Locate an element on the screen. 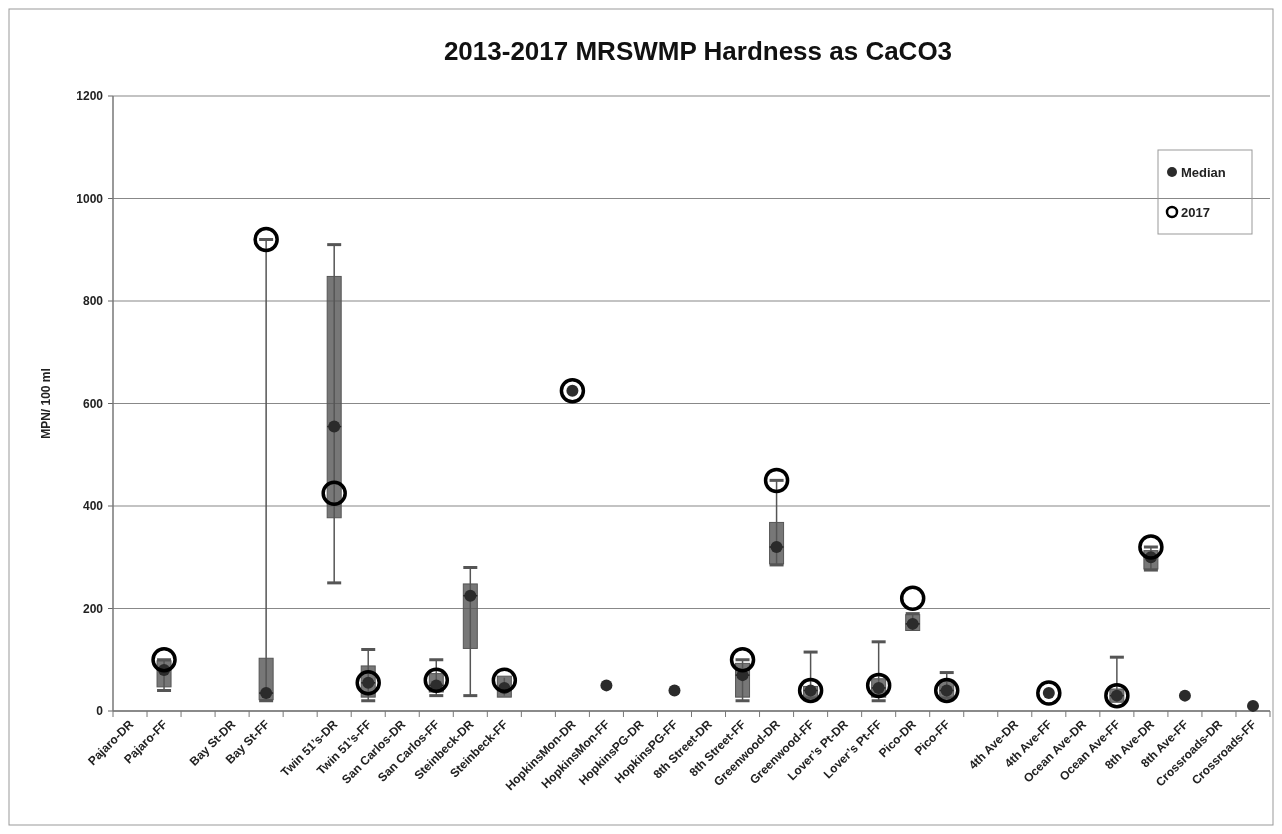 This screenshot has width=1282, height=834. chart-title: 2013-2017 MRSWMP Hardness as CaCO3 is located at coordinates (698, 51).